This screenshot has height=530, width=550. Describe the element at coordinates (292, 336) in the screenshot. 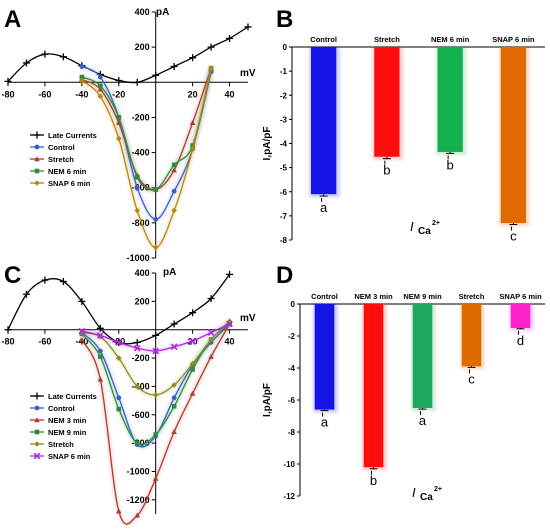

I see `y-tick-label: -2` at that location.